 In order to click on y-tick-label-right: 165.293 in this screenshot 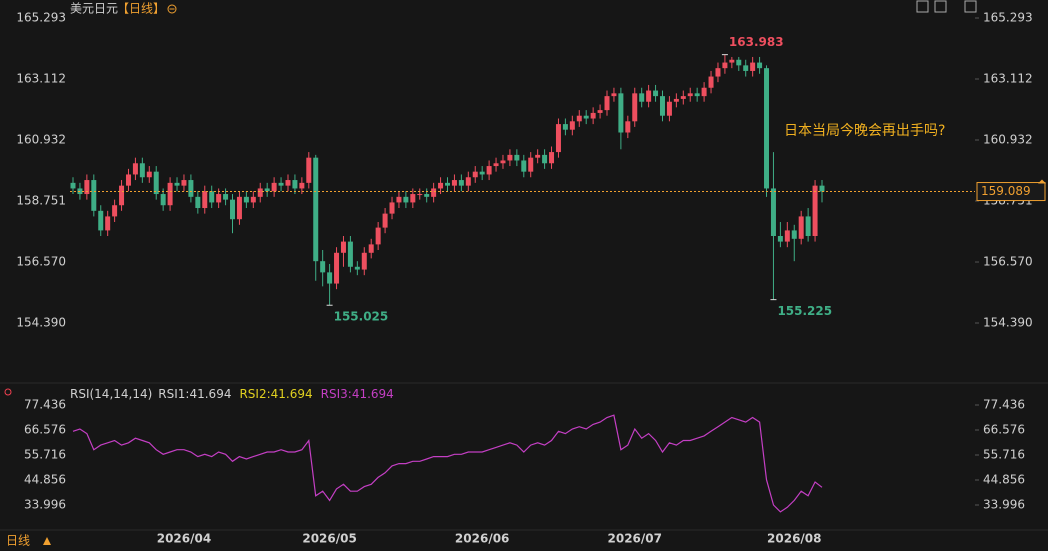, I will do `click(1008, 18)`.